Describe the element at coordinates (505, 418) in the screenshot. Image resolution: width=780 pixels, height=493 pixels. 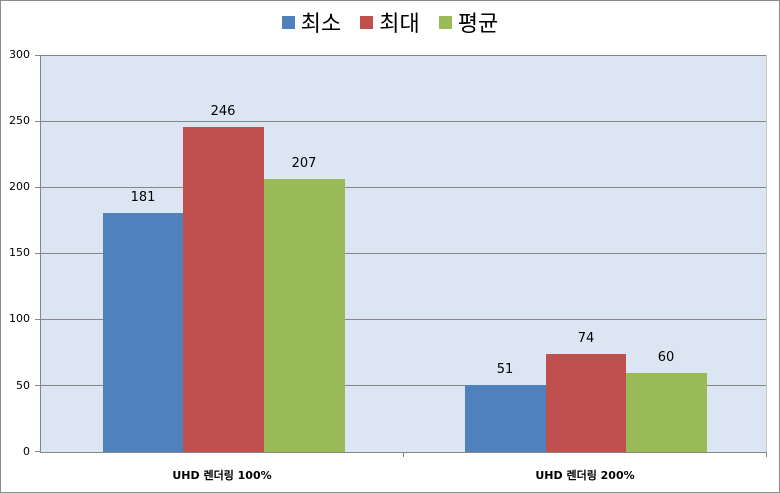
I see `bar-min-uhd200` at that location.